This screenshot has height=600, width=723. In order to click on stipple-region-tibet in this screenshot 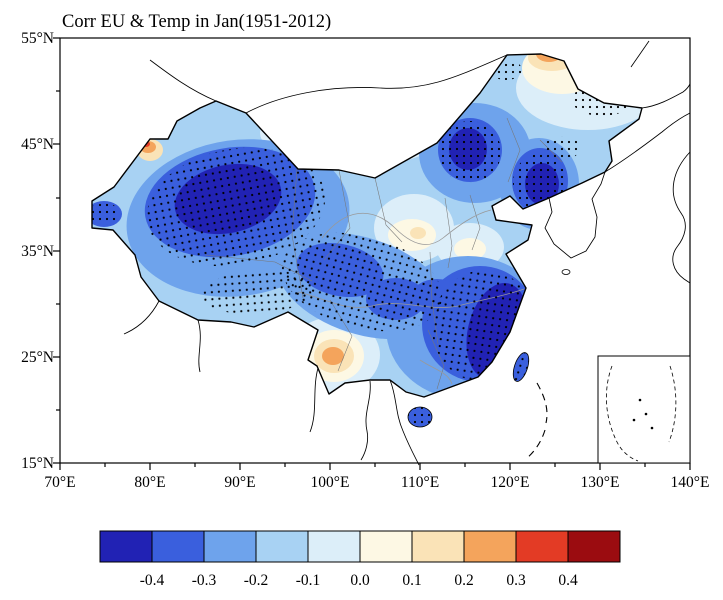, I will do `click(258, 292)`.